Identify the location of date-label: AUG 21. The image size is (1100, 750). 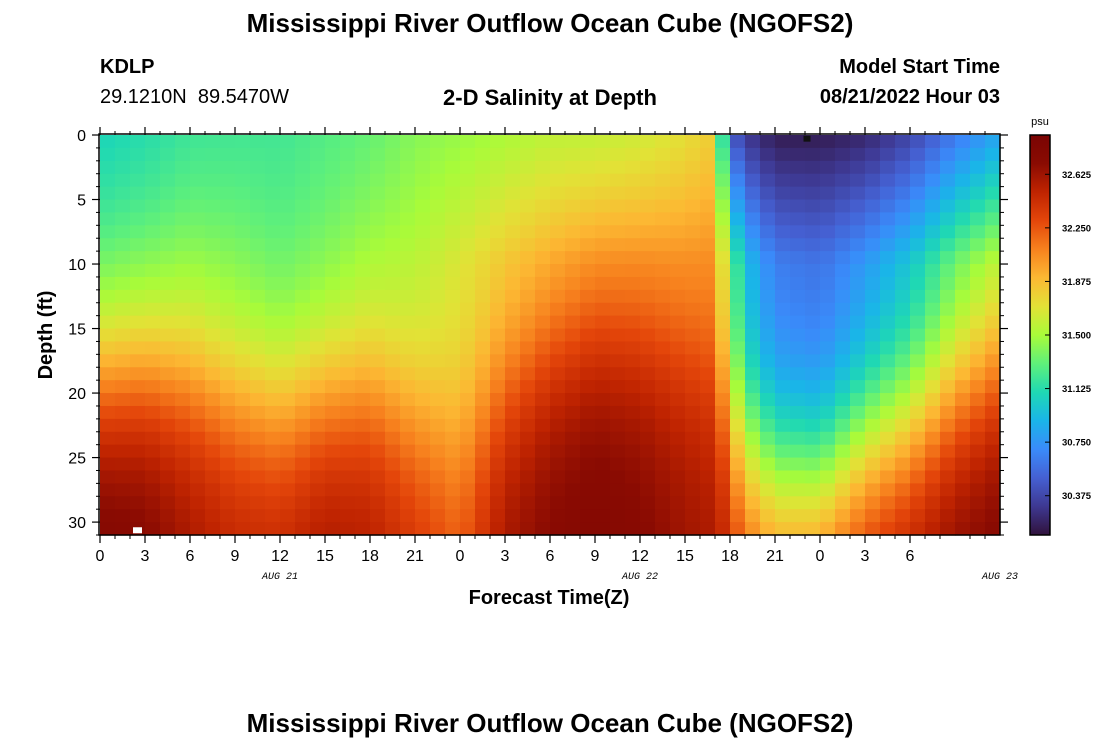
(279, 577).